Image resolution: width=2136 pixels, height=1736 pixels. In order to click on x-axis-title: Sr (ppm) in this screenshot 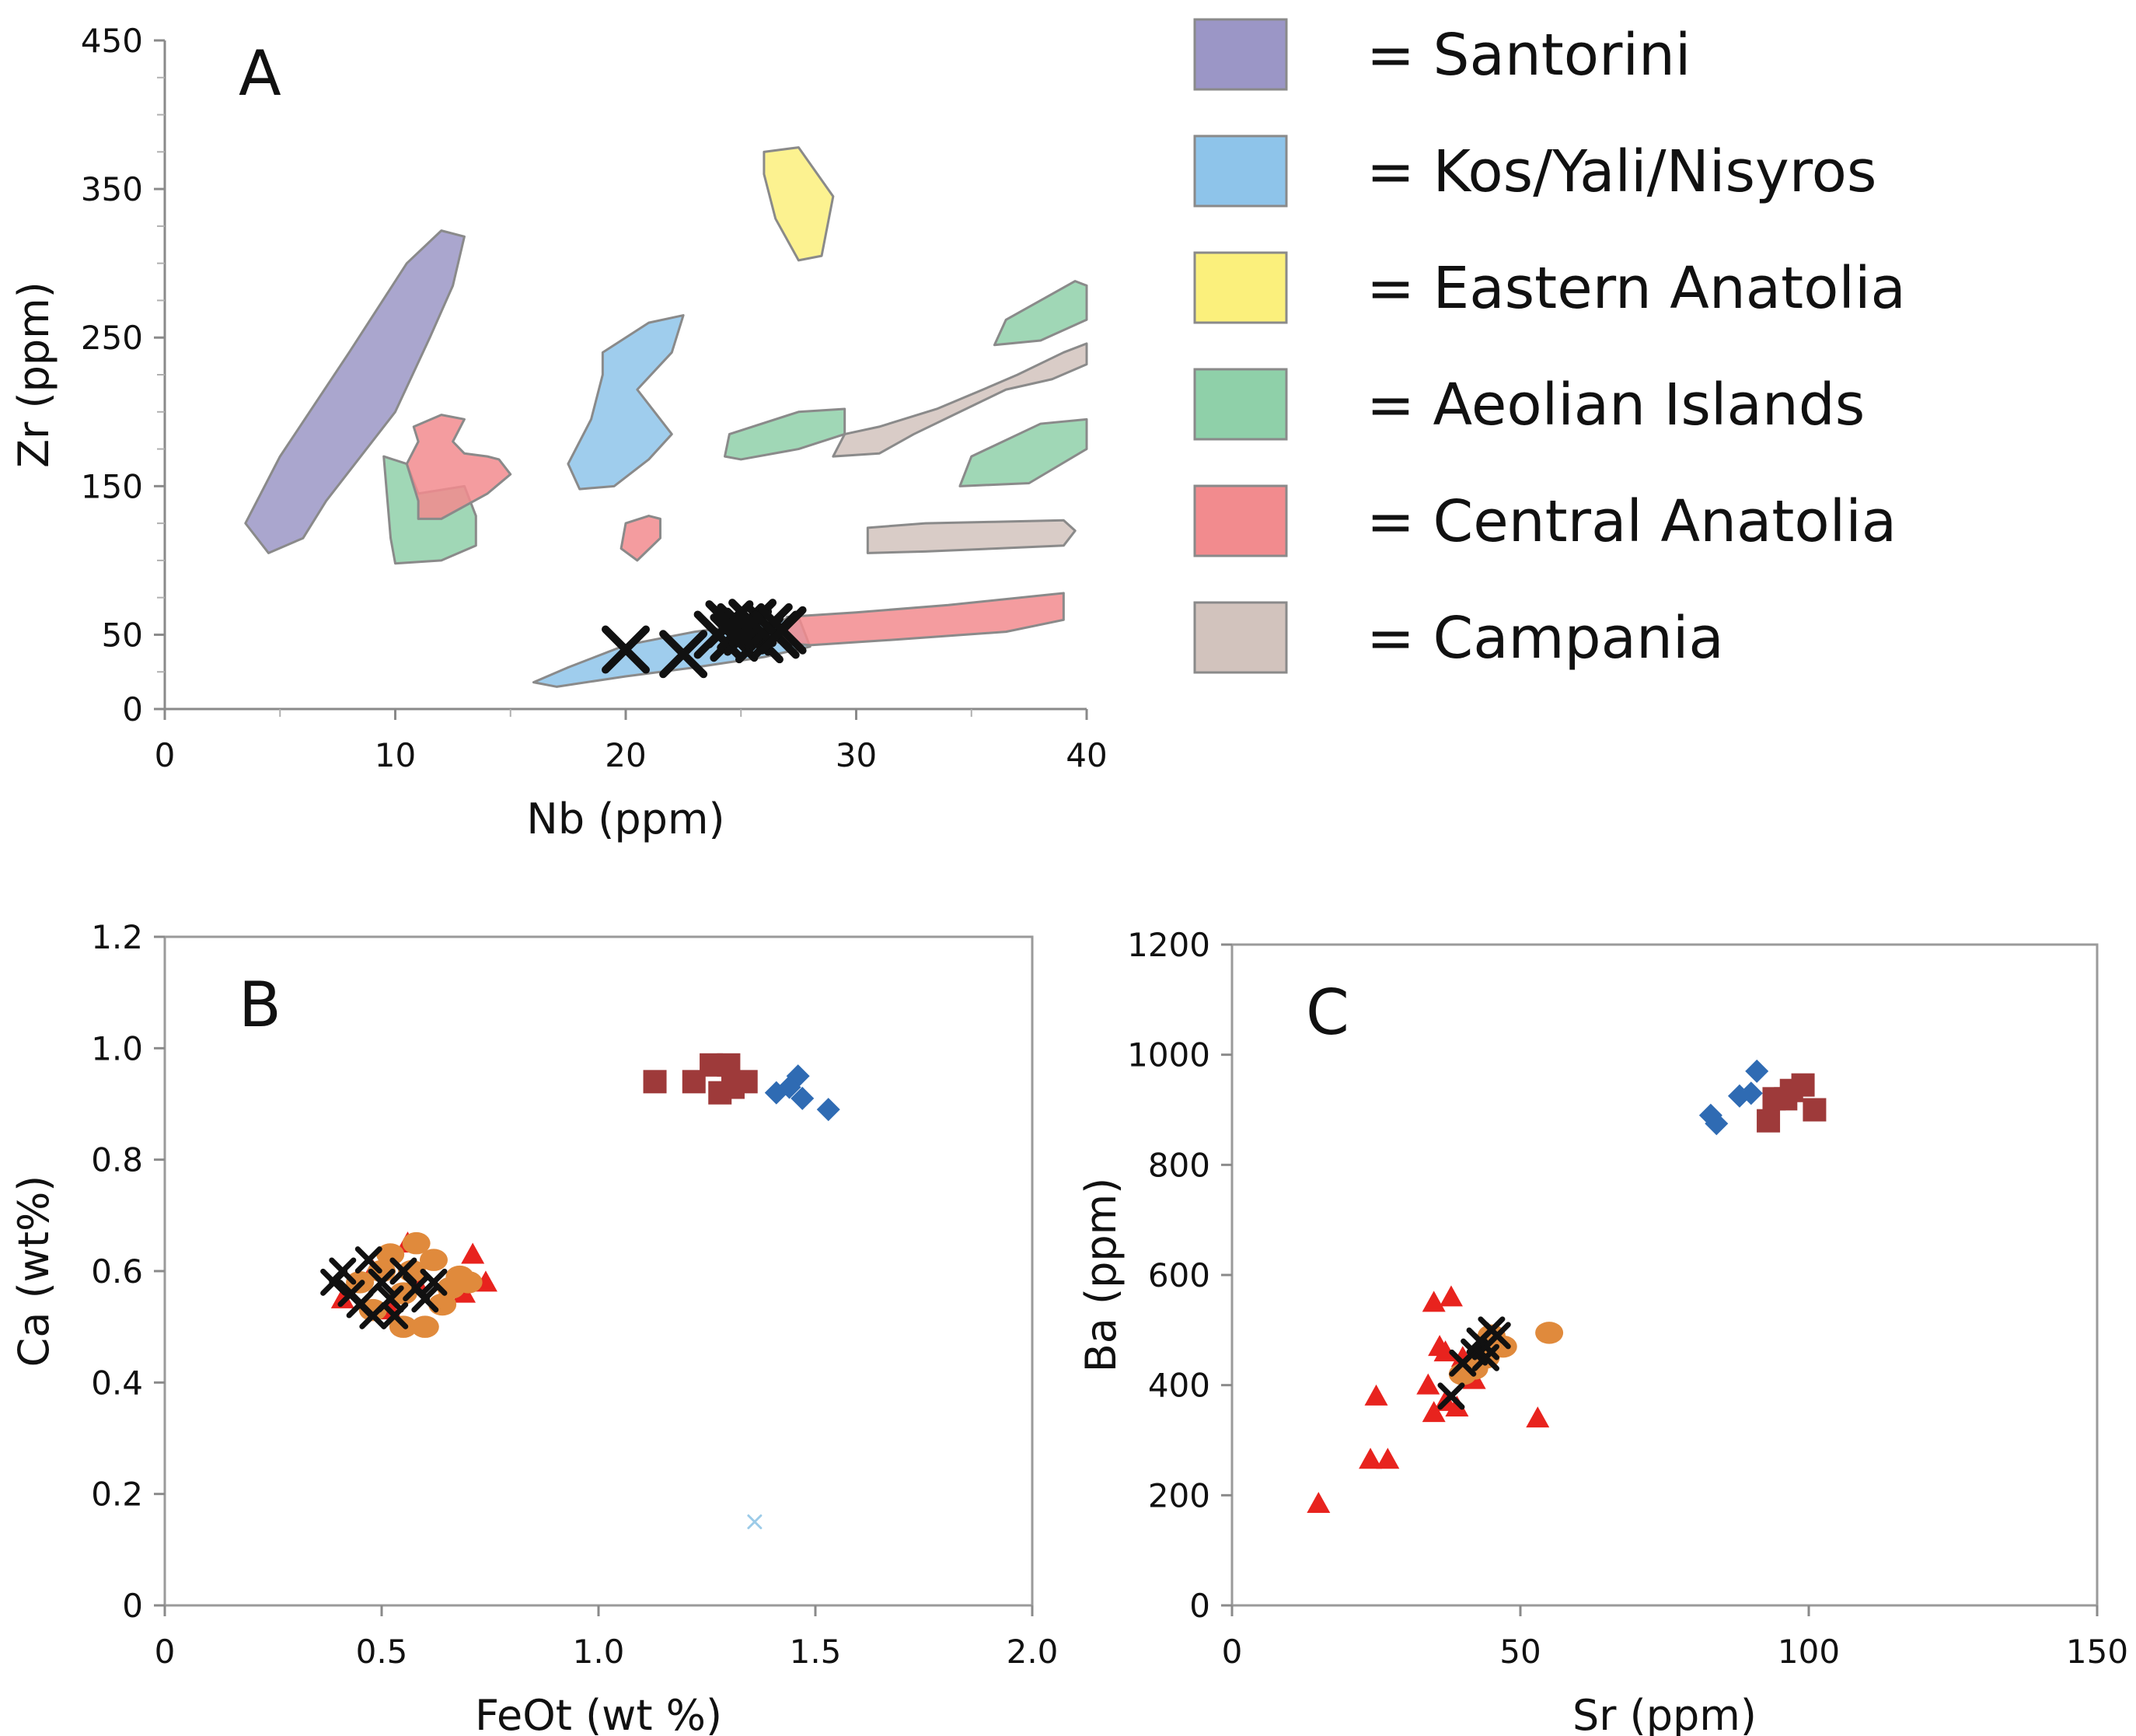, I will do `click(1664, 1713)`.